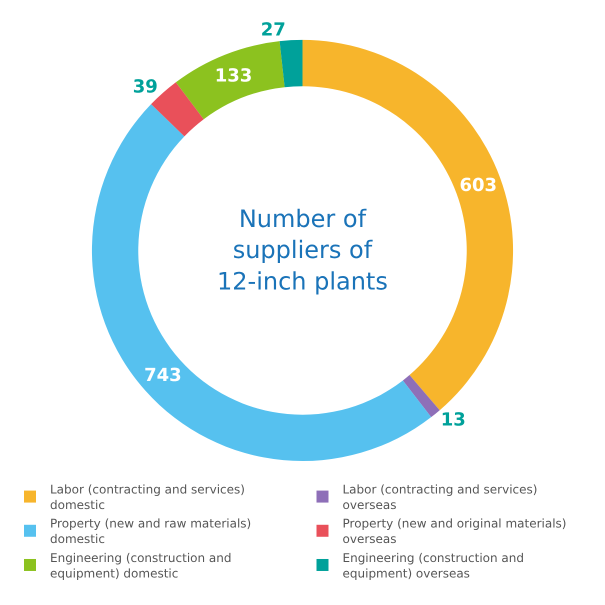 This screenshot has height=605, width=605. I want to click on data-label: 39, so click(145, 87).